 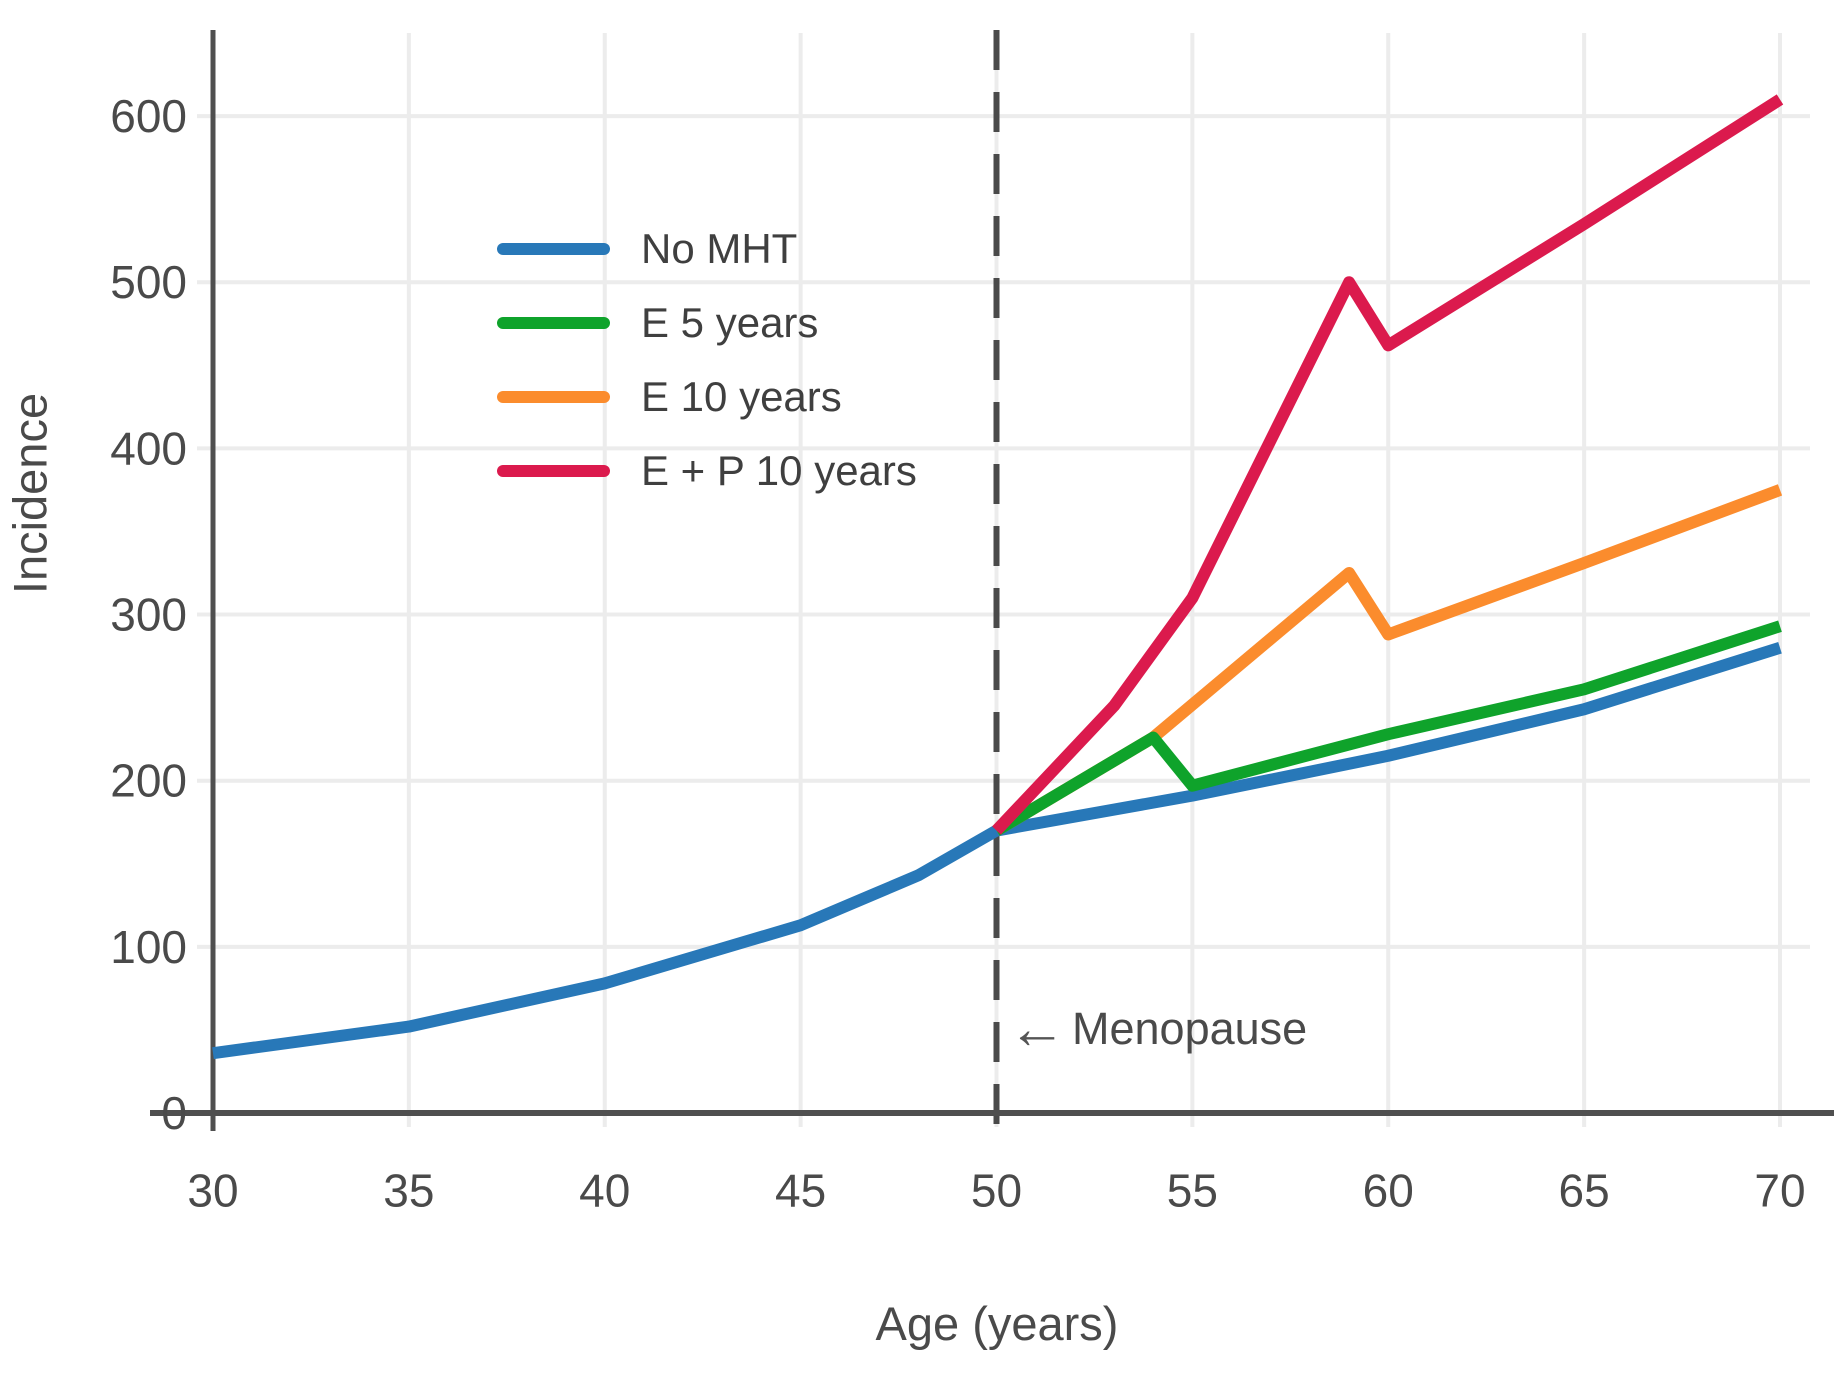 What do you see at coordinates (741, 396) in the screenshot?
I see `legend-label: E 10 years` at bounding box center [741, 396].